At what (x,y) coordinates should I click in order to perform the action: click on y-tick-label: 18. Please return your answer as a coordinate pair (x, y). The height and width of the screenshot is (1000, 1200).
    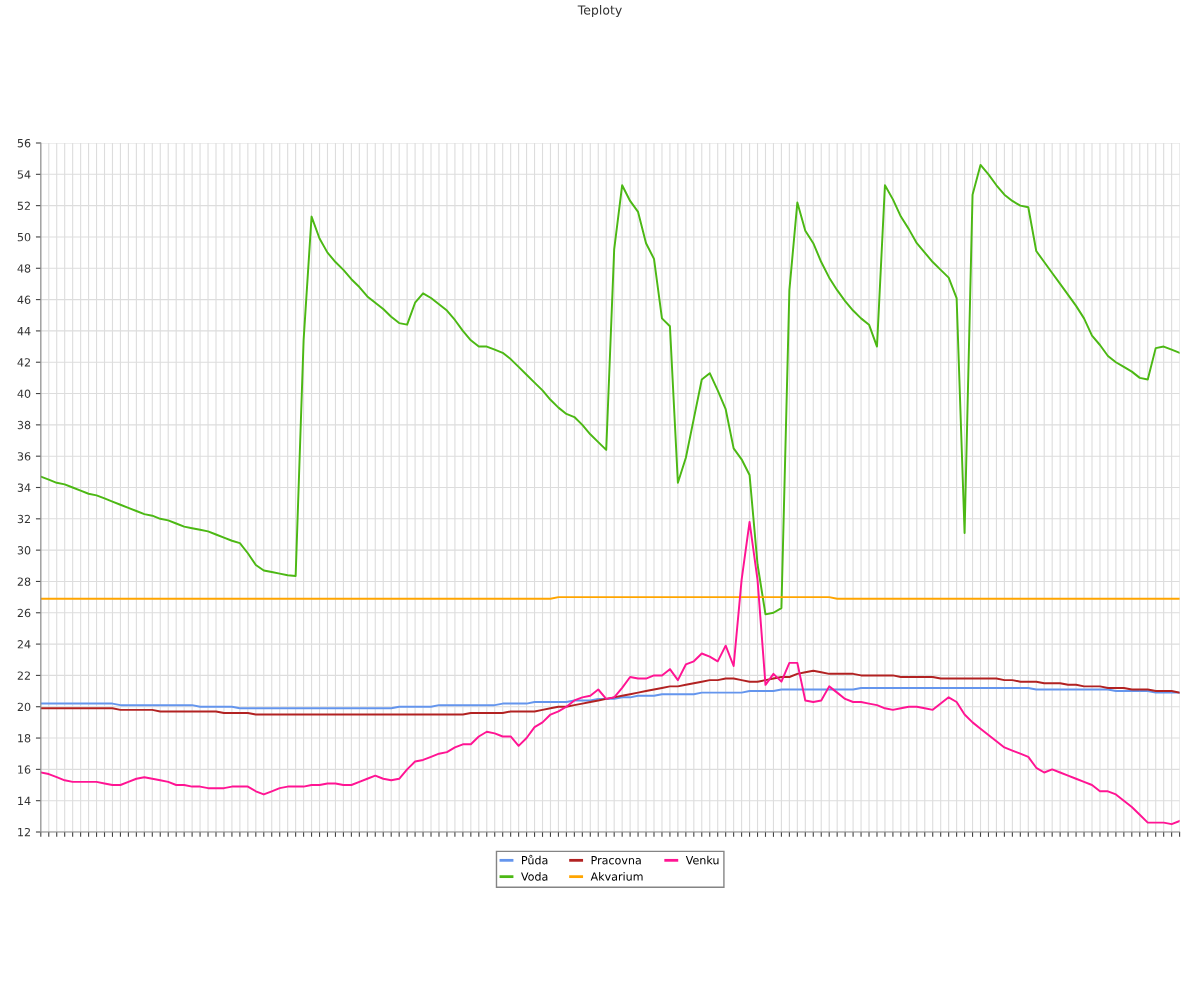
    Looking at the image, I should click on (24, 738).